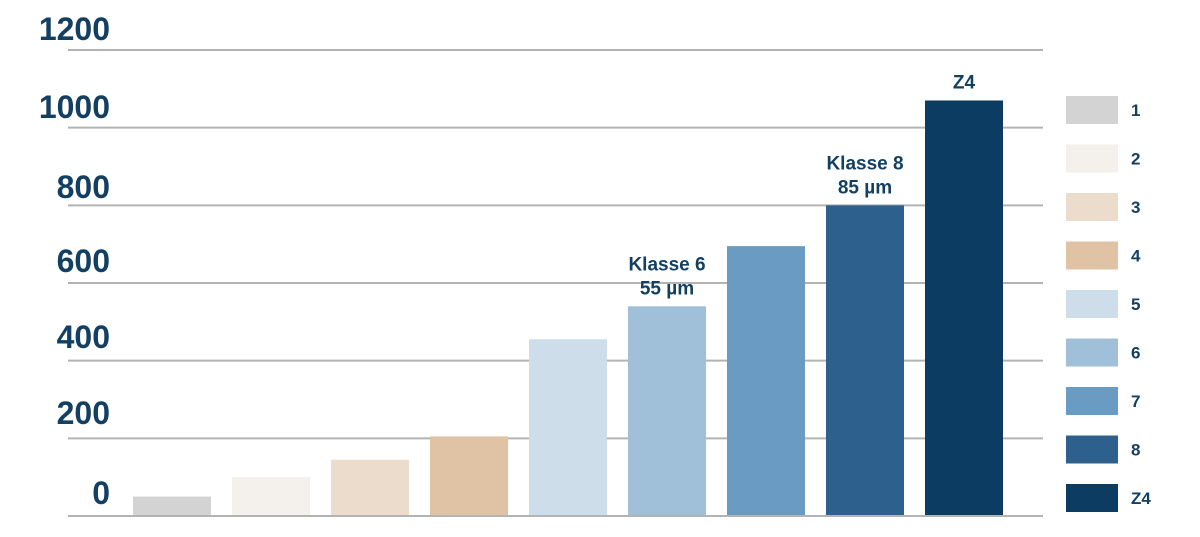 The height and width of the screenshot is (537, 1200). I want to click on legend-label-5: 5, so click(1135, 304).